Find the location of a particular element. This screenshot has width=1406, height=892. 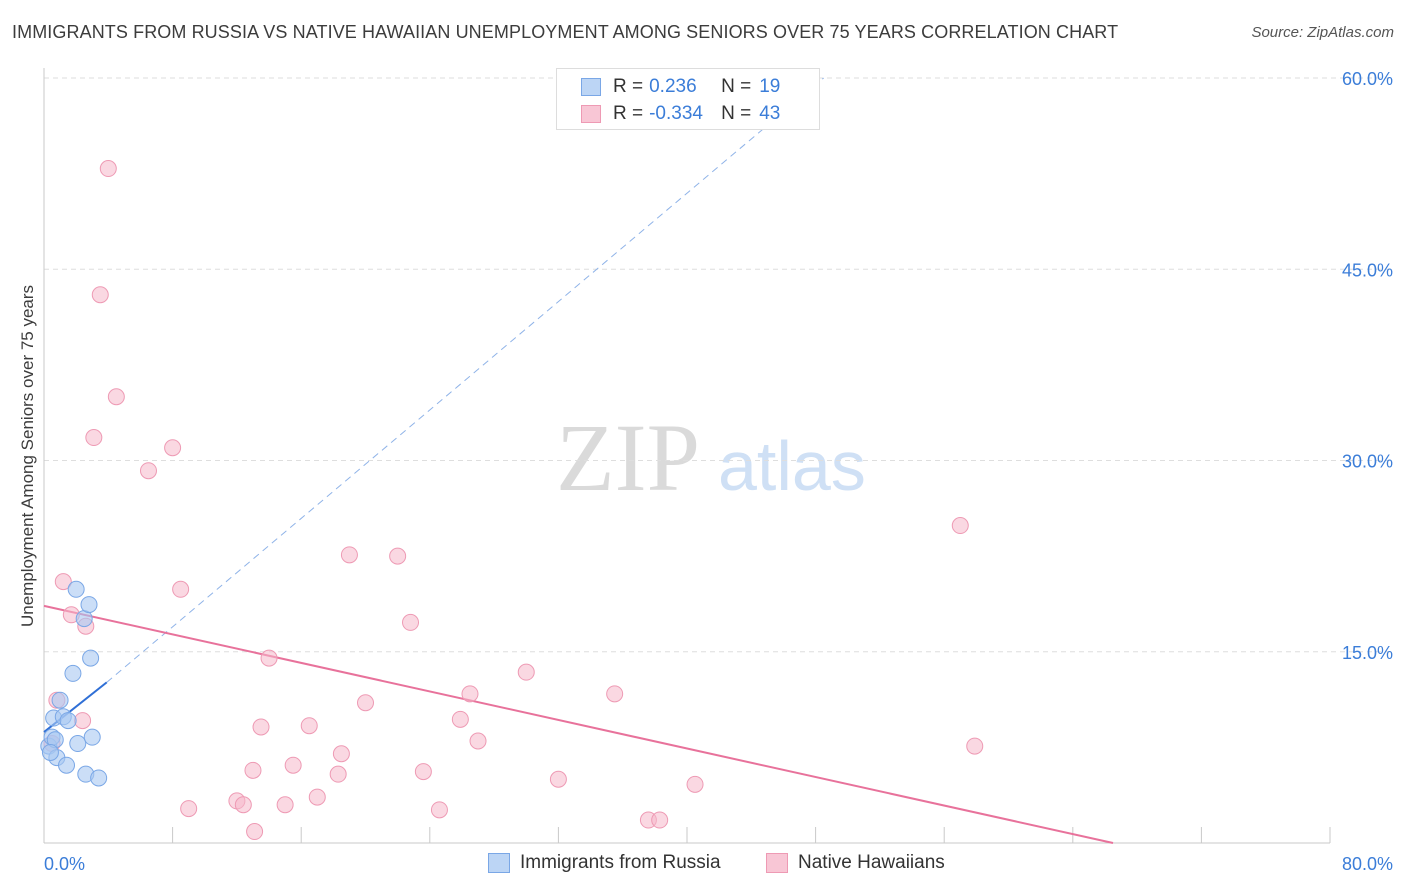

legend-item-hawaiian: Native Hawaiians is located at coordinates (855, 863).